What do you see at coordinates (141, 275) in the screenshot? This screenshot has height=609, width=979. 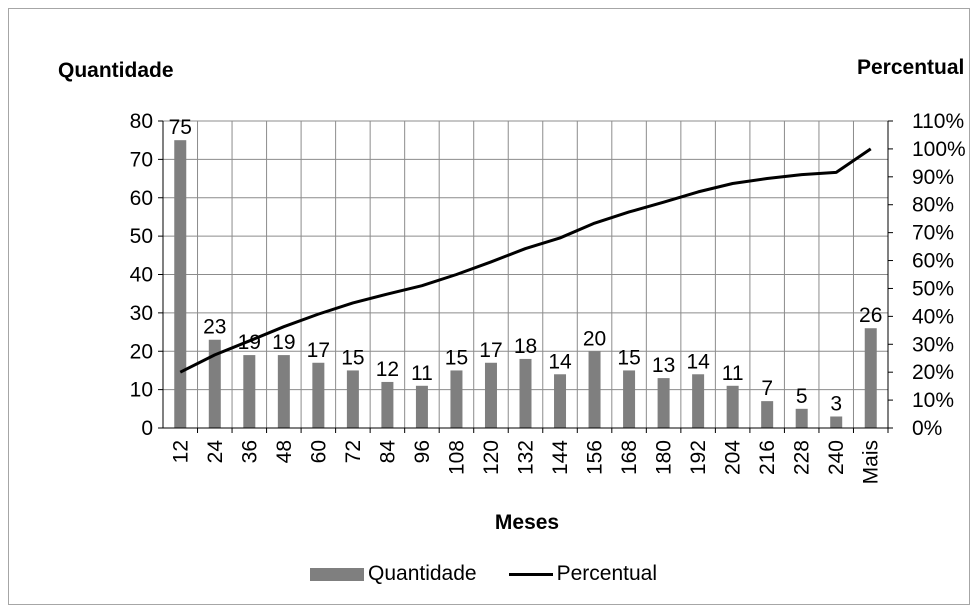 I see `left-tick-label: 40` at bounding box center [141, 275].